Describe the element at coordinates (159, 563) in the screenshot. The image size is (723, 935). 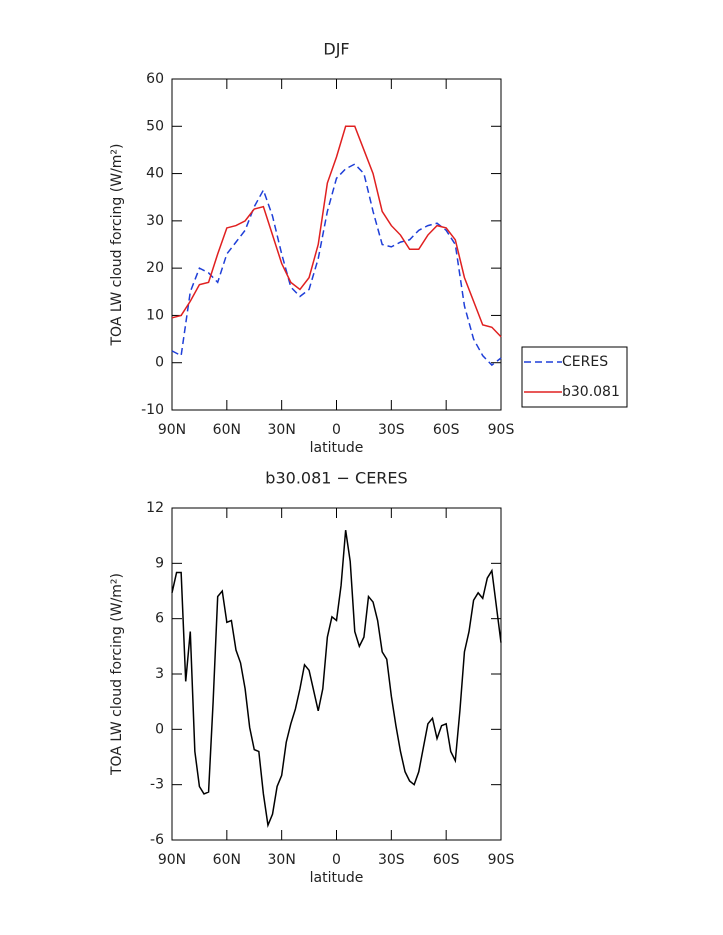
I see `y-tick-label: 9` at that location.